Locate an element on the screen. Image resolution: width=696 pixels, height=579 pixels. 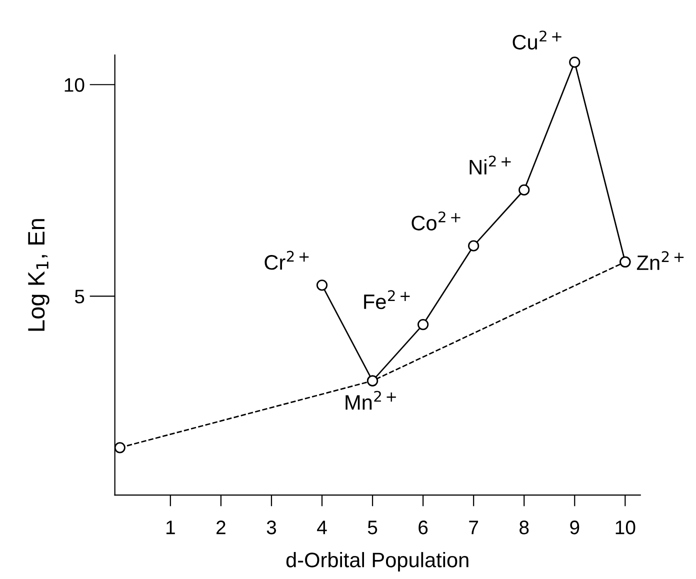
annotation: Cu$^{2+}$ is located at coordinates (537, 40).